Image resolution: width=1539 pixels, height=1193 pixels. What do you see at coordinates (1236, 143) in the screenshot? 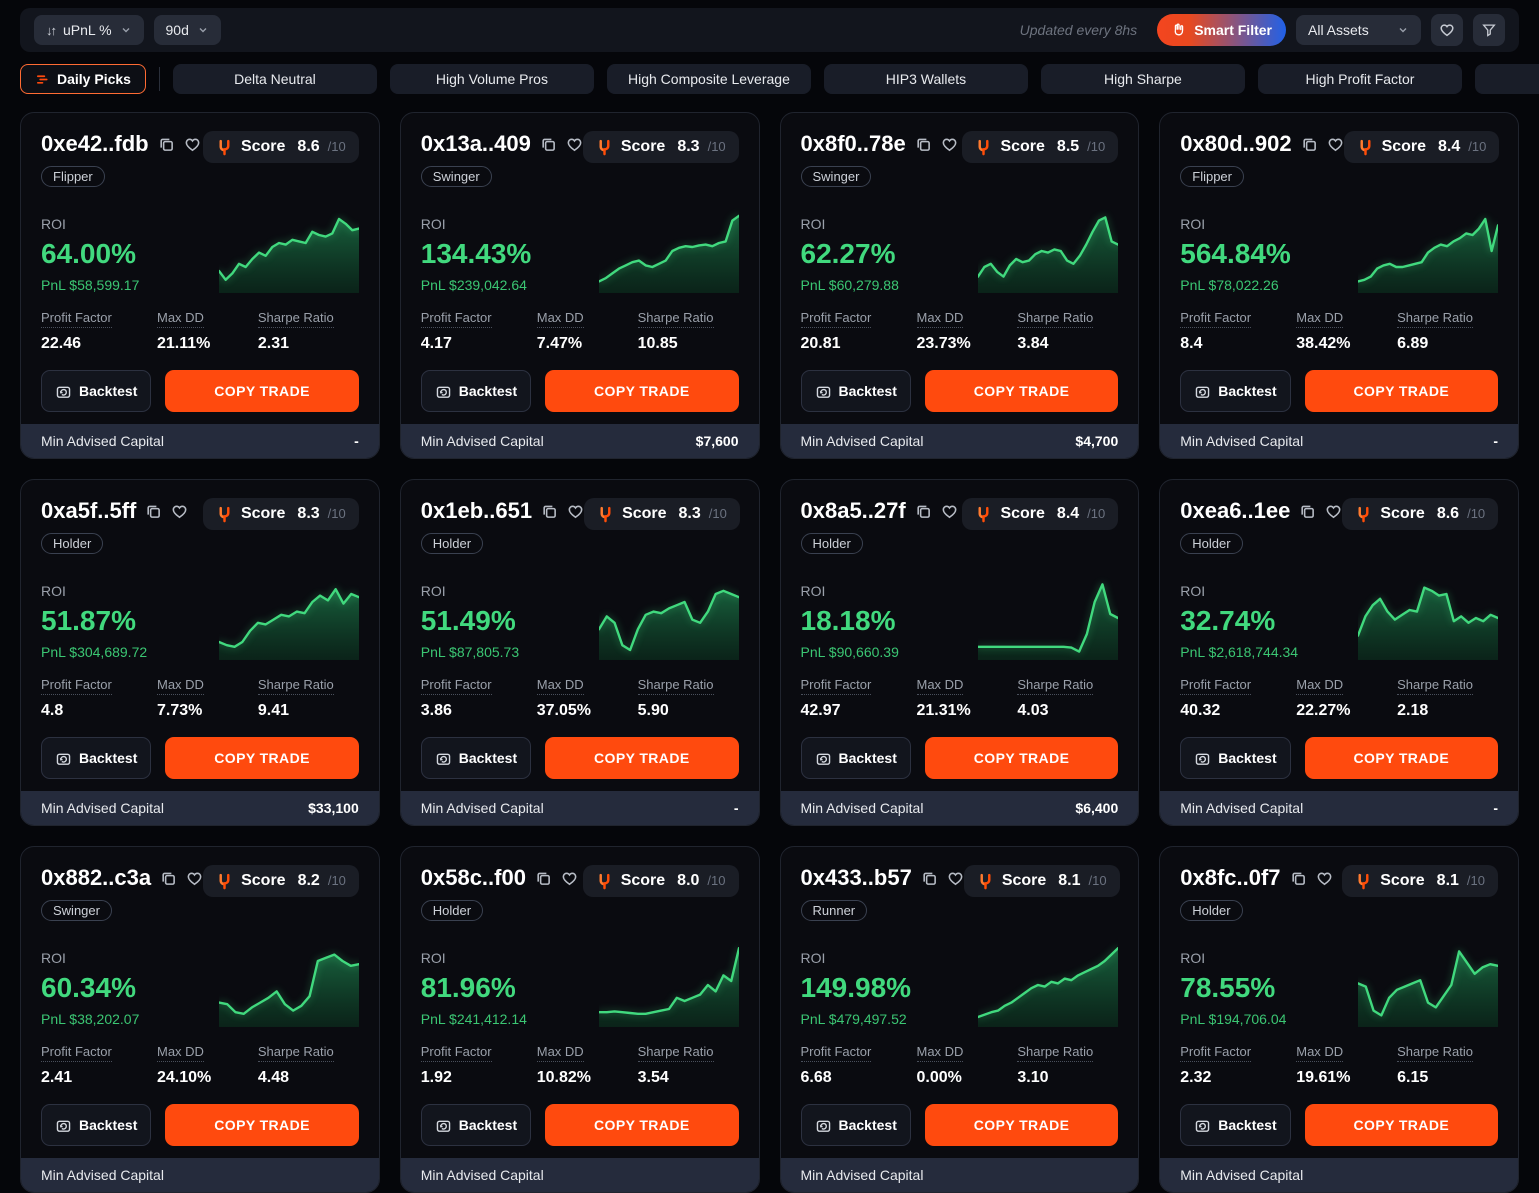
I see `wallet-address: 0x80d..902` at bounding box center [1236, 143].